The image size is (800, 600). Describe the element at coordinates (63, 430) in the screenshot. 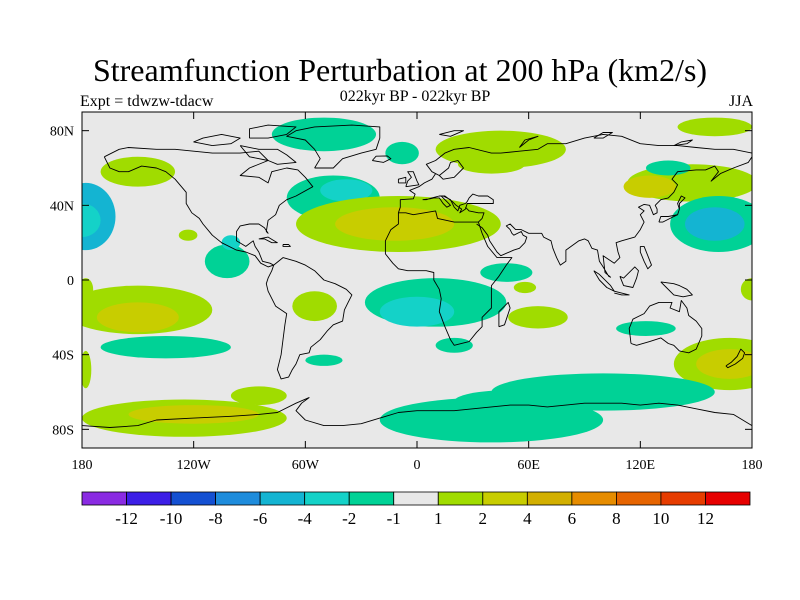

I see `lat-tick-label: 80S` at that location.